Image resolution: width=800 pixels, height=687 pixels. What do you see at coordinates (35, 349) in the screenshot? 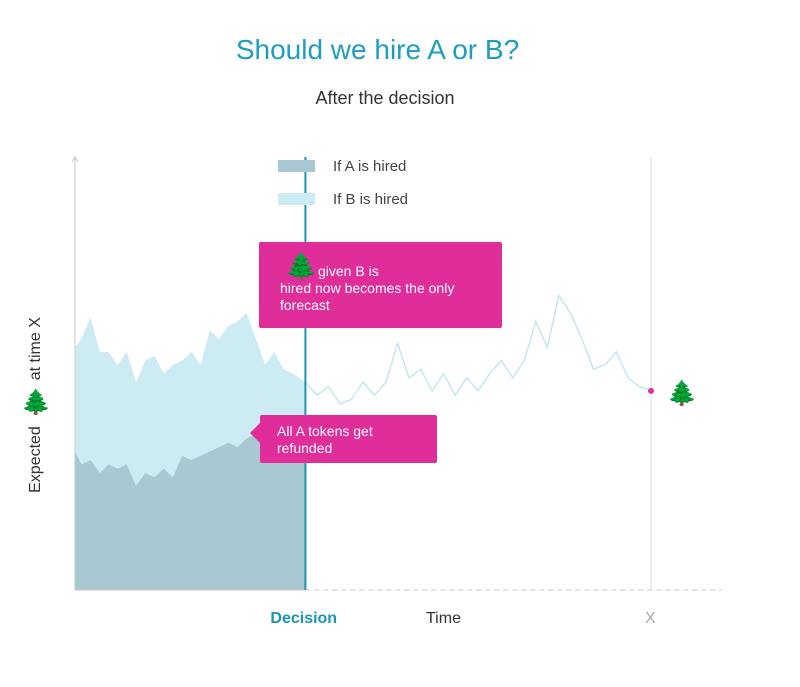
I see `y-axis-label-top: at time X` at bounding box center [35, 349].